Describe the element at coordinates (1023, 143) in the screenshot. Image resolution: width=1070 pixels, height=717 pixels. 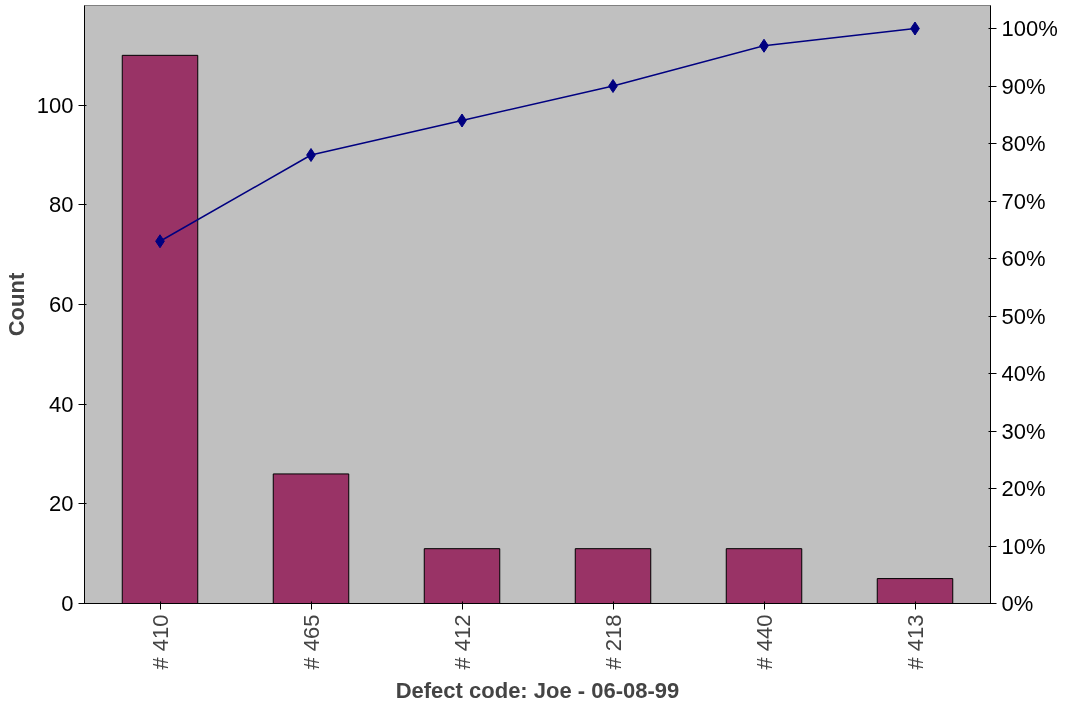
I see `y2-tick-label: 80%` at that location.